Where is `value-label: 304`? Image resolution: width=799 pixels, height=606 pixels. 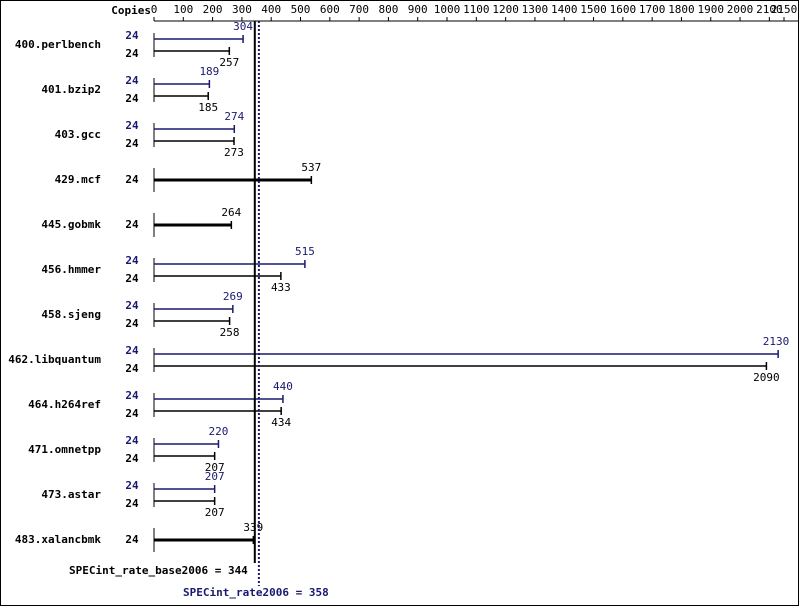
value-label: 304 is located at coordinates (243, 26).